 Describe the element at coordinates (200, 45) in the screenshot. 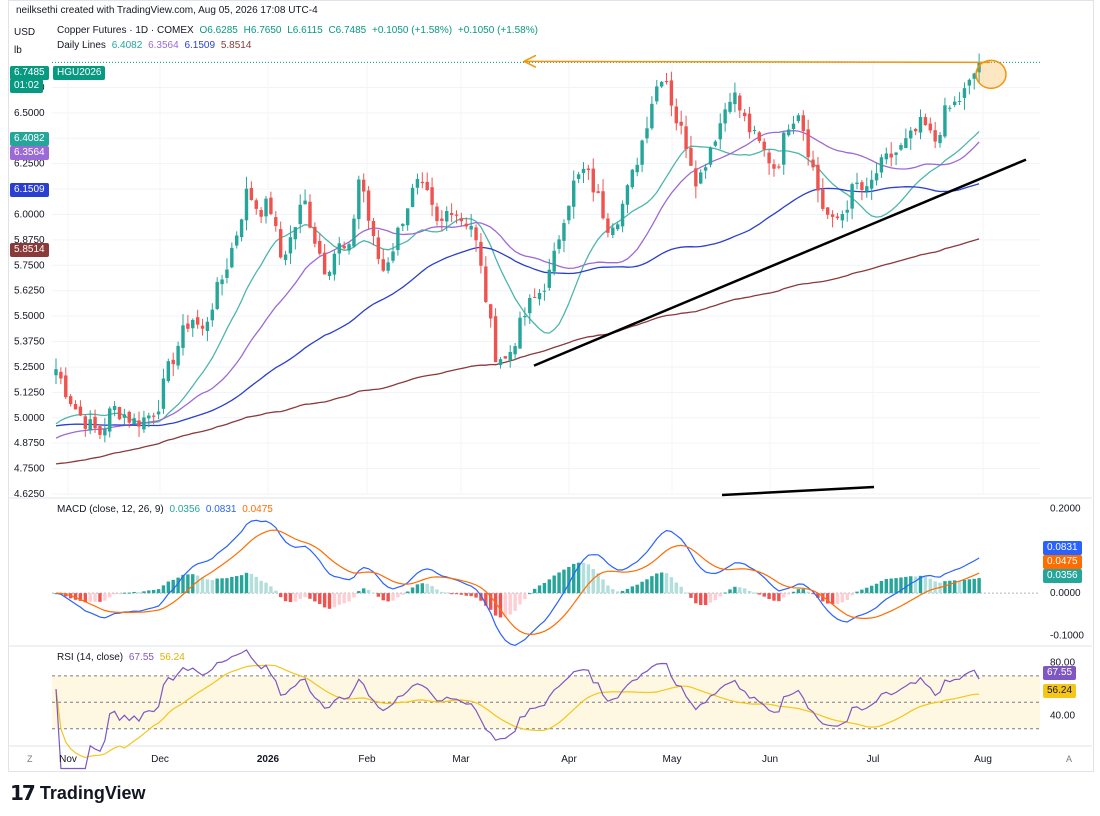

I see `ma100-value: 6.1509` at that location.